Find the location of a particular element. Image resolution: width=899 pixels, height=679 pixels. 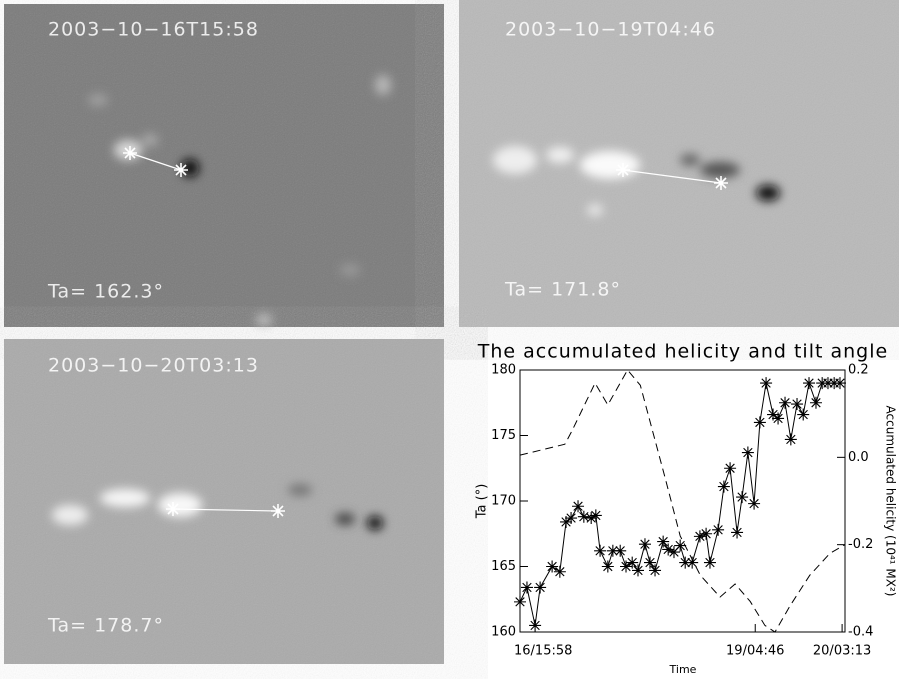

y2-axis-label: Accumulated helicity (10⁴¹ MX²) is located at coordinates (891, 501).